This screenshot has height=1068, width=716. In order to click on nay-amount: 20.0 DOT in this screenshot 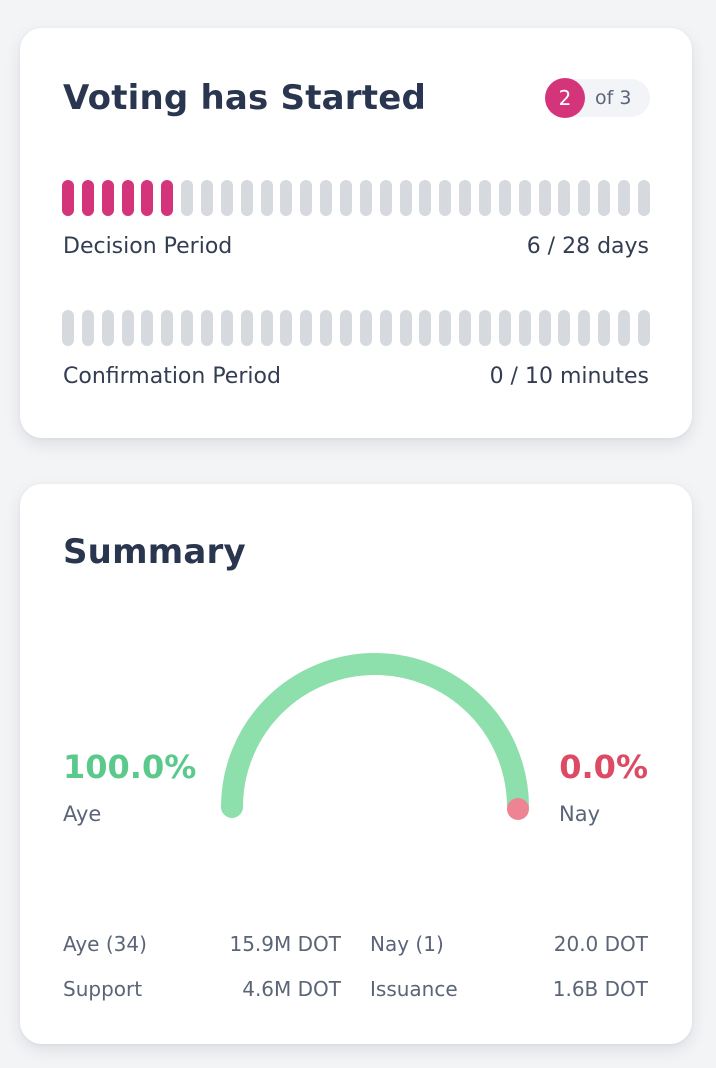, I will do `click(600, 944)`.